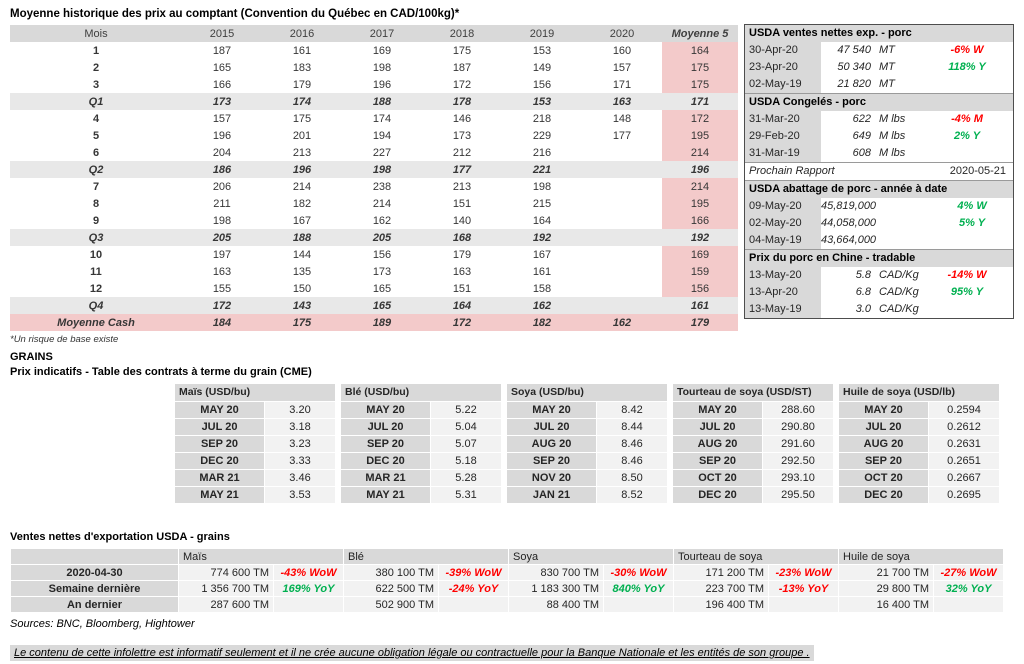 The width and height of the screenshot is (1024, 664). Describe the element at coordinates (700, 254) in the screenshot. I see `price-avg-cell: 169` at that location.